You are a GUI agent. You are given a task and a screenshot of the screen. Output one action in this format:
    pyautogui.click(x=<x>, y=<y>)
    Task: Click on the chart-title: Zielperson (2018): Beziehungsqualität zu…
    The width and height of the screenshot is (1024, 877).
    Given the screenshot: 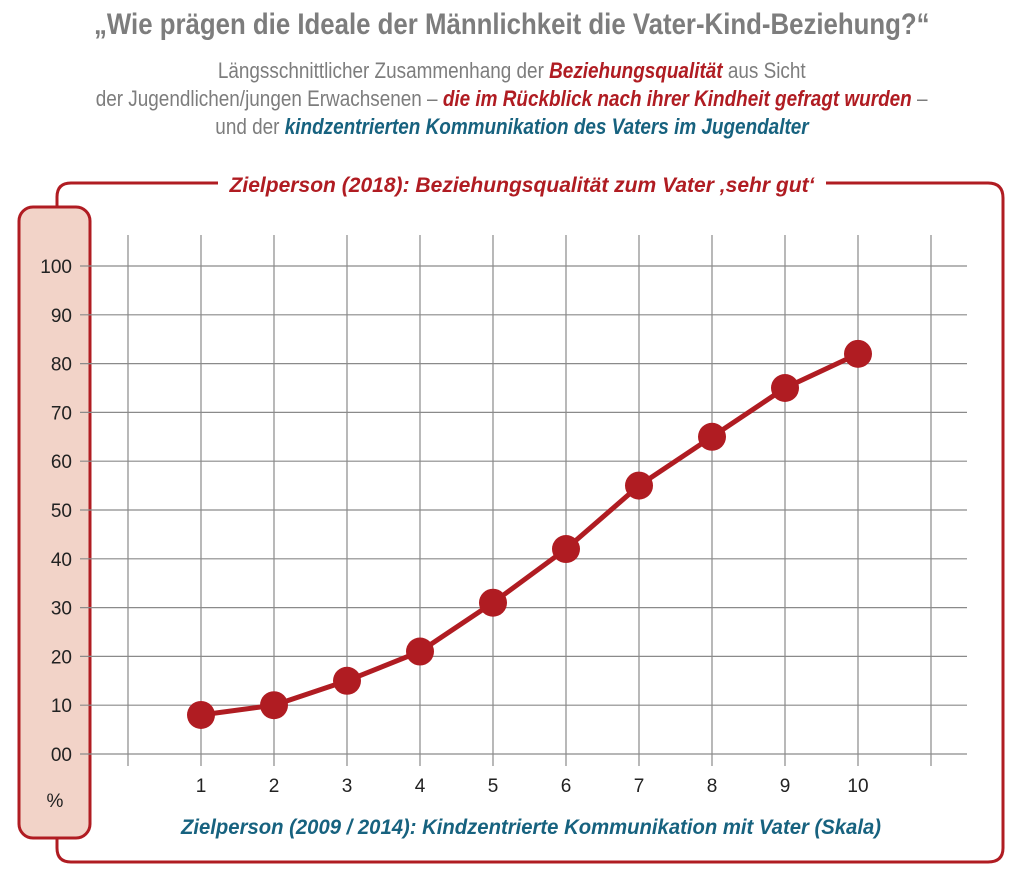 What is the action you would take?
    pyautogui.click(x=521, y=185)
    